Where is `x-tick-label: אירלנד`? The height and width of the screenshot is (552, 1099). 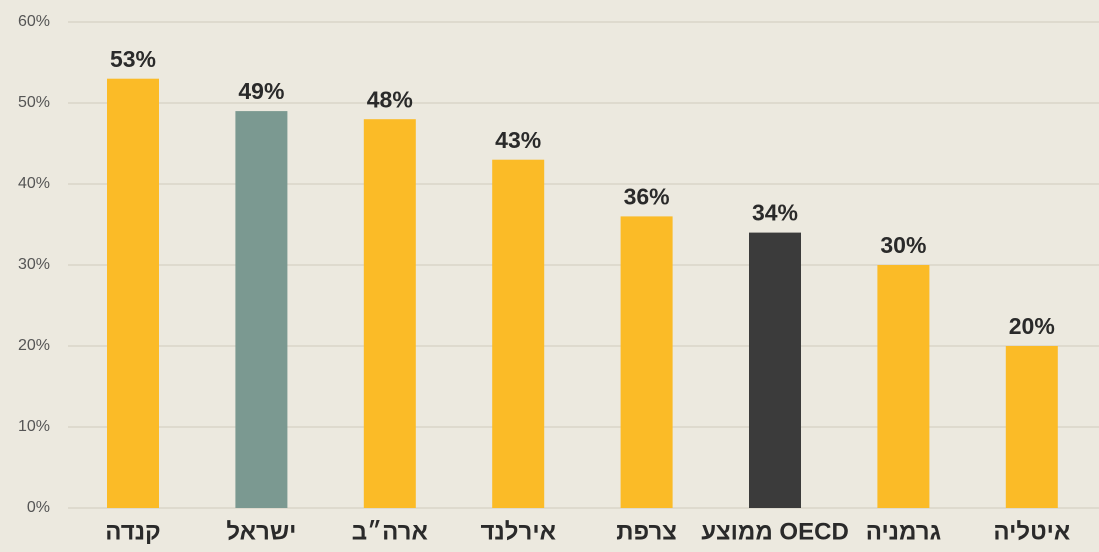
x-tick-label: אירלנד is located at coordinates (517, 531).